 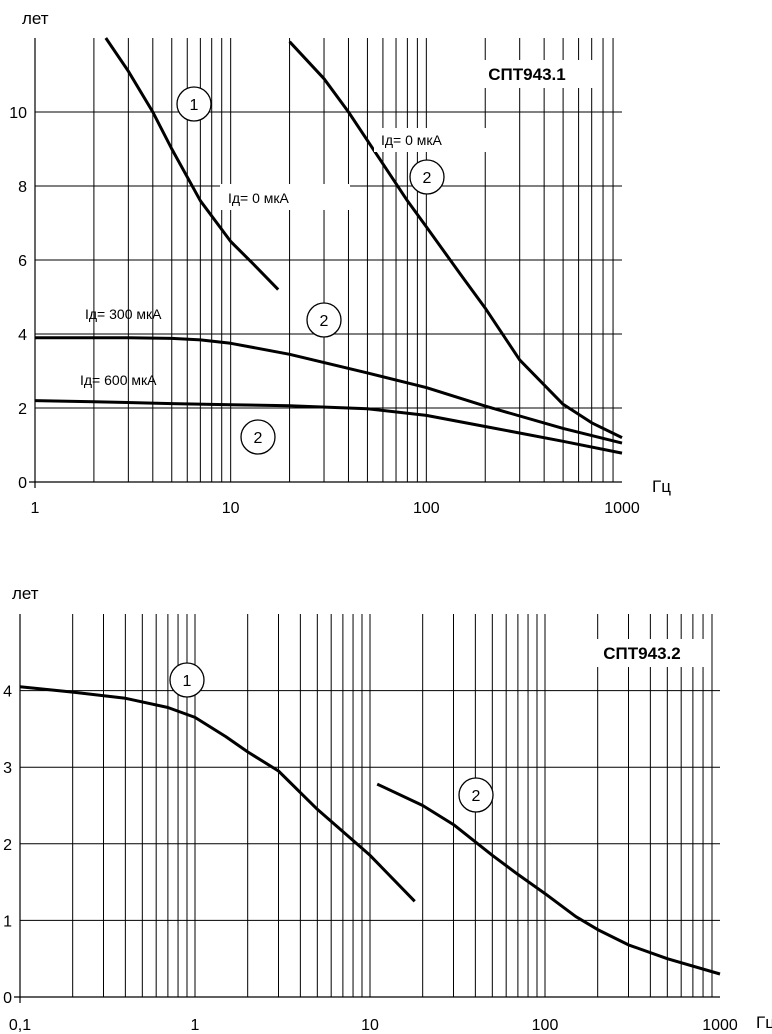 What do you see at coordinates (7, 921) in the screenshot?
I see `y-tick-label: 1` at bounding box center [7, 921].